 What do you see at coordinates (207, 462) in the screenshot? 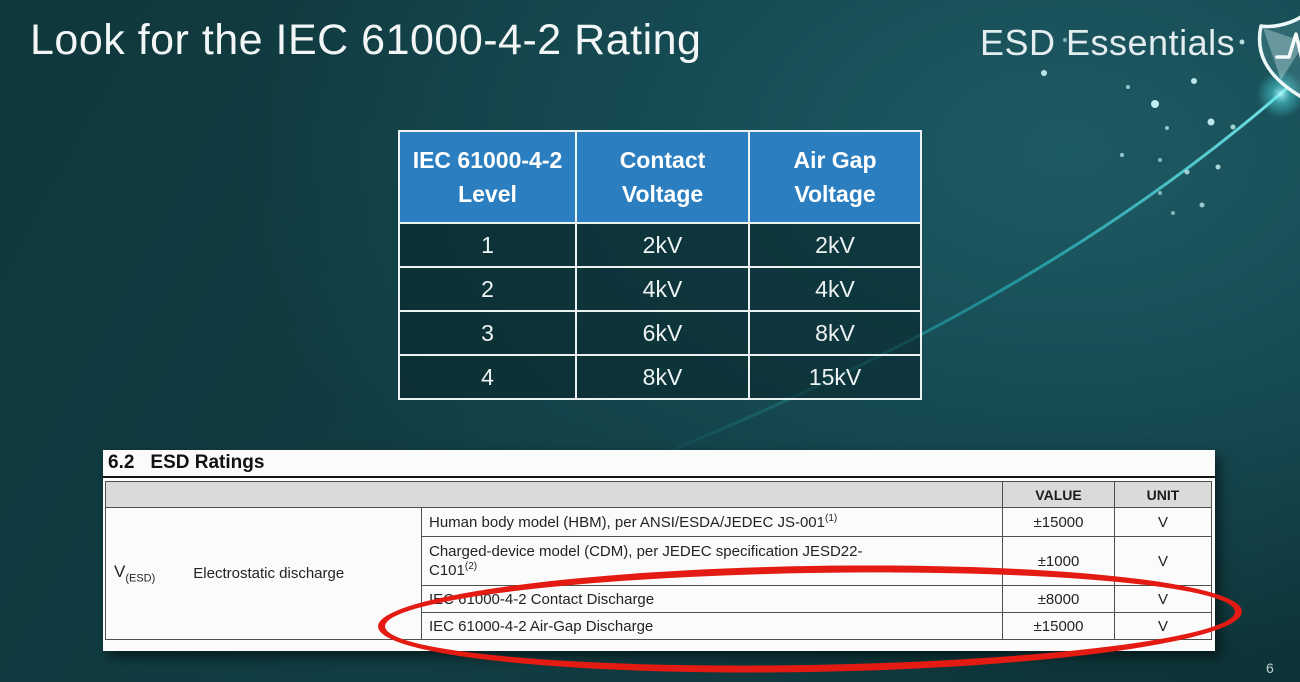
I see `section-title: ESD Ratings` at bounding box center [207, 462].